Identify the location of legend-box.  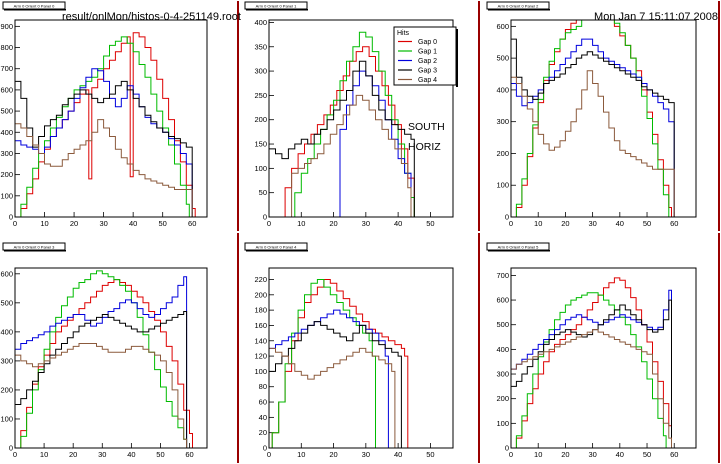
(425, 56).